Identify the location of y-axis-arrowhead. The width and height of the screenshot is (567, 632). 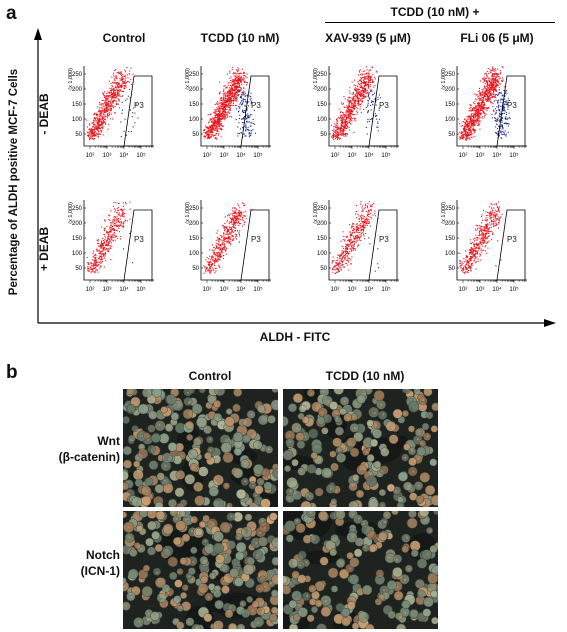
(38, 34).